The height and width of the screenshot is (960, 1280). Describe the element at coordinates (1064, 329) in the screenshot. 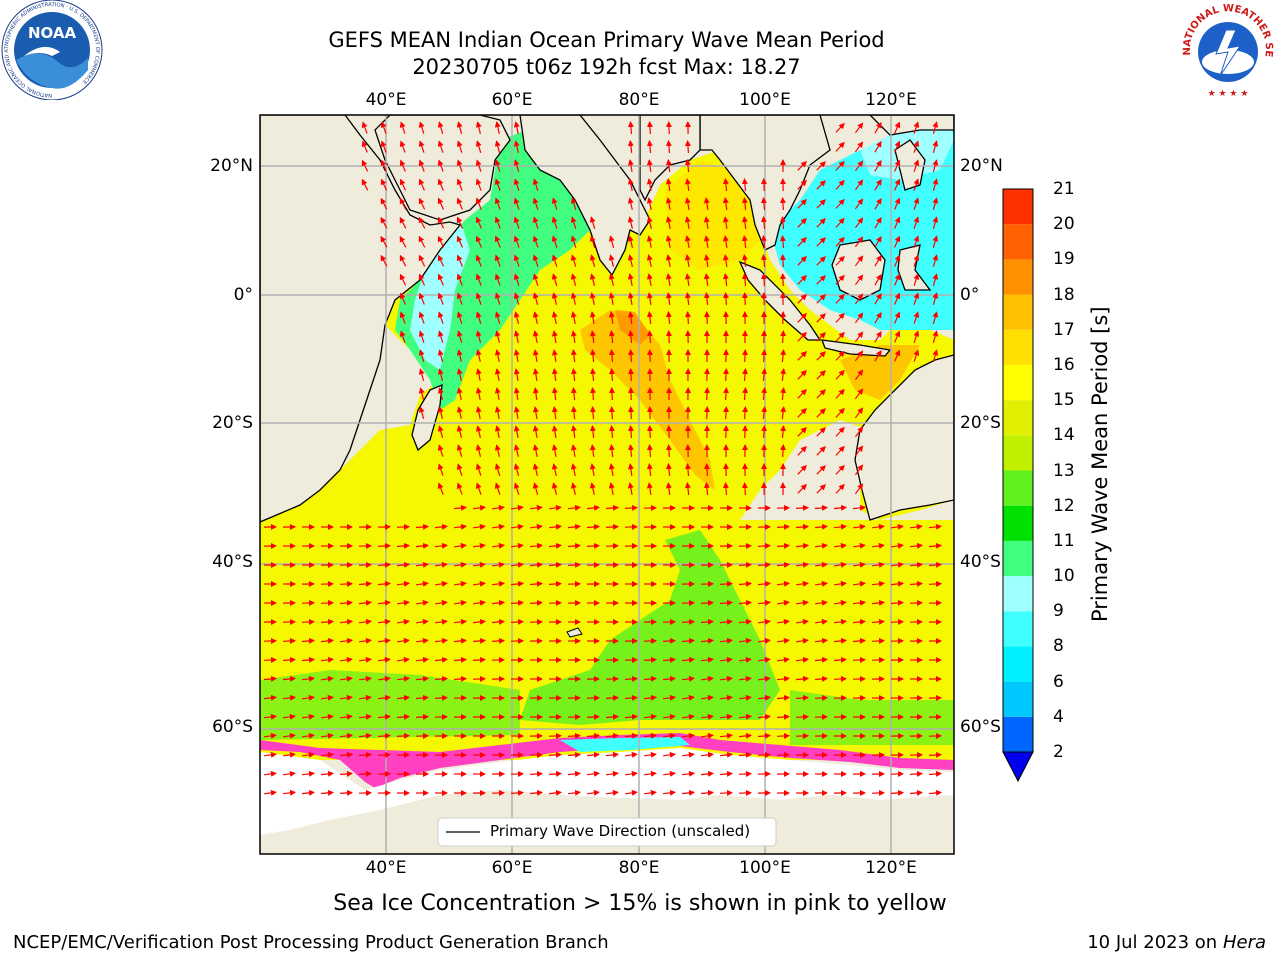

I see `colorbar-tick-label: 17` at that location.